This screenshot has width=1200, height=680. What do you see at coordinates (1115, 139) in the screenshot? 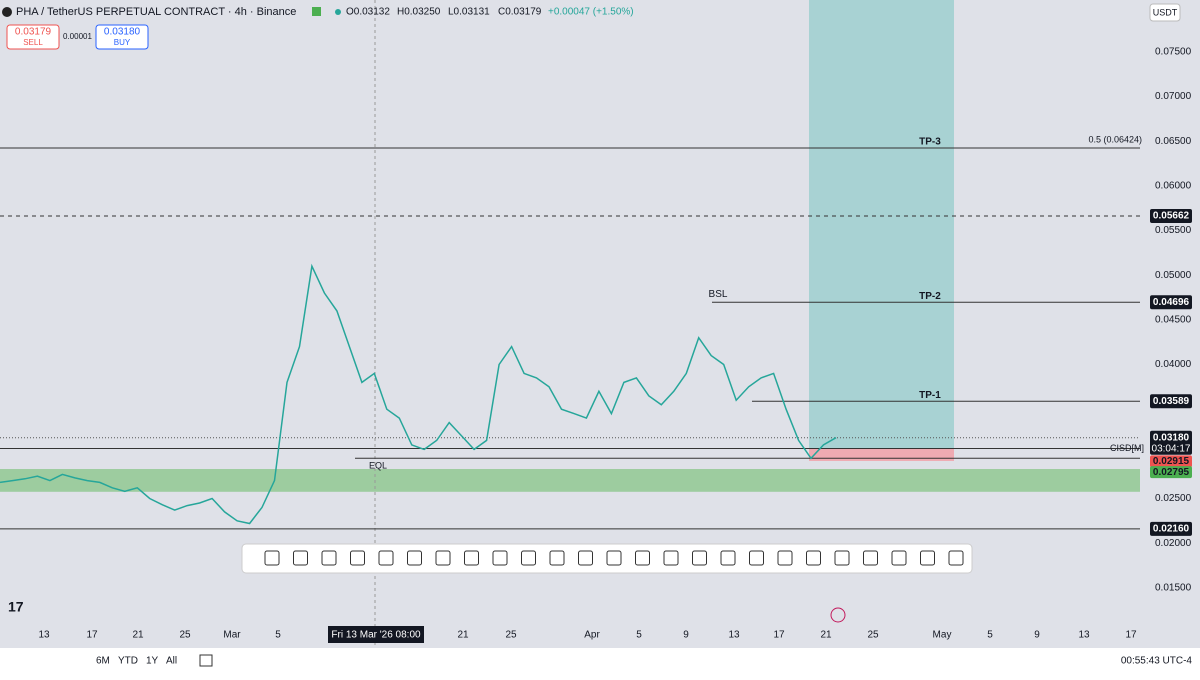
I see `level-label: 0.5 (0.06424)` at bounding box center [1115, 139].